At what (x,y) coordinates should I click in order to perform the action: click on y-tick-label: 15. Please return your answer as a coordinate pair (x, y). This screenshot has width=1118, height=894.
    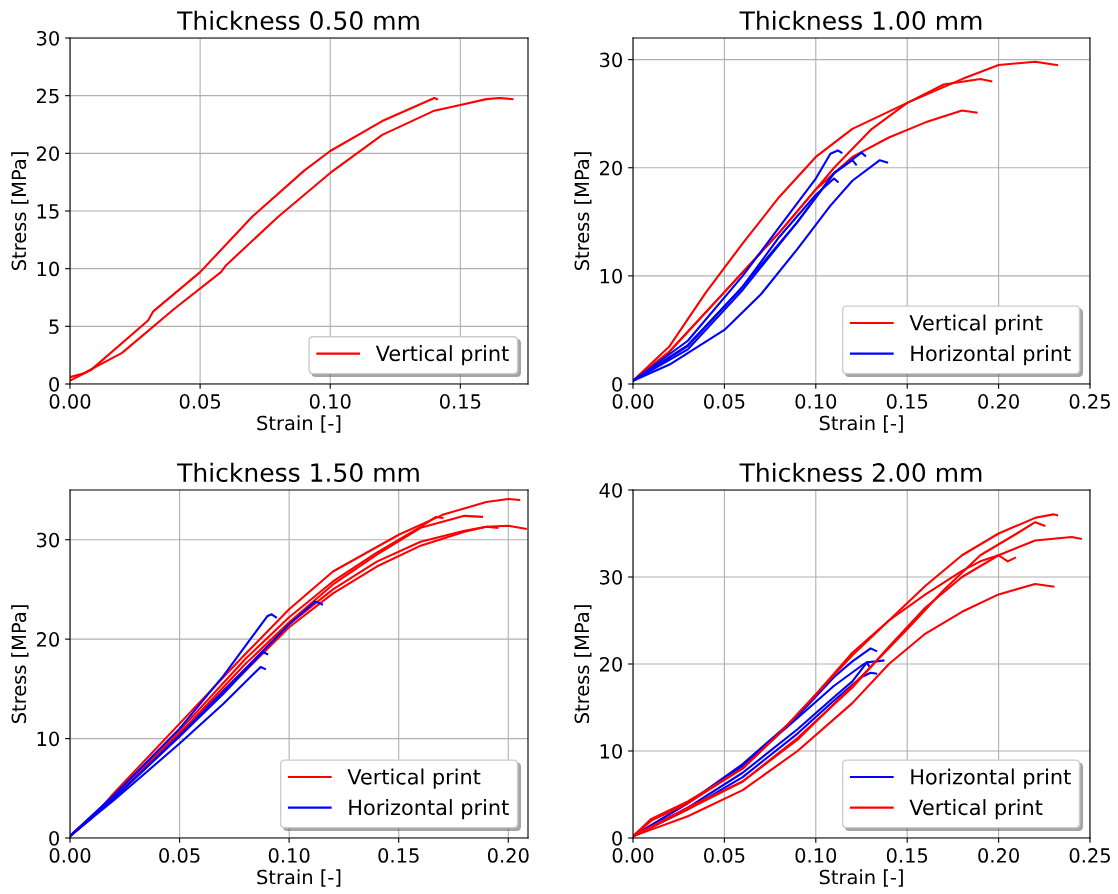
    Looking at the image, I should click on (48, 211).